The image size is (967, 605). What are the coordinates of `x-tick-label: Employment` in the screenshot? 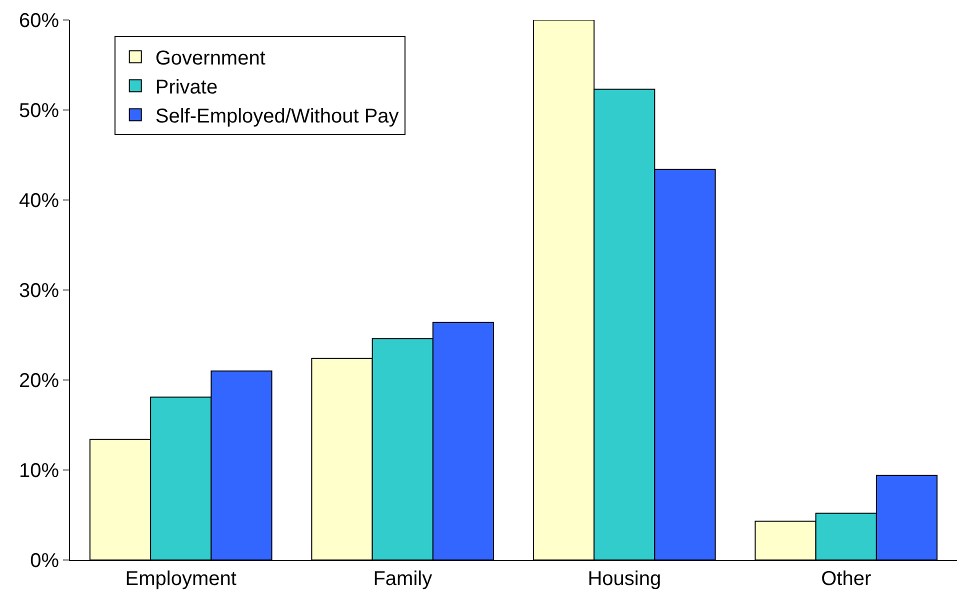 It's located at (181, 579).